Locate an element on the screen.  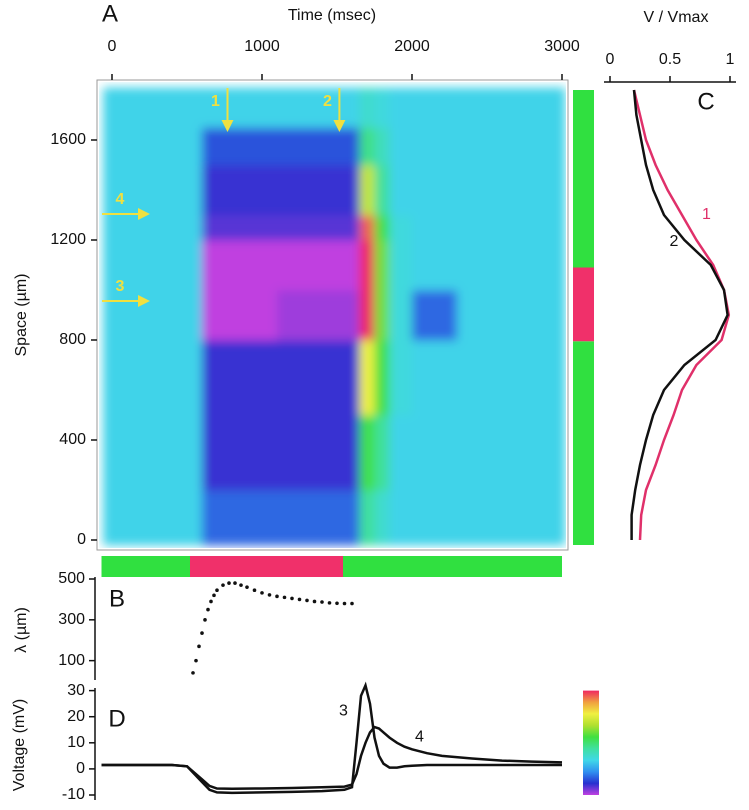
y-axis-title: Space (µm) is located at coordinates (21, 314).